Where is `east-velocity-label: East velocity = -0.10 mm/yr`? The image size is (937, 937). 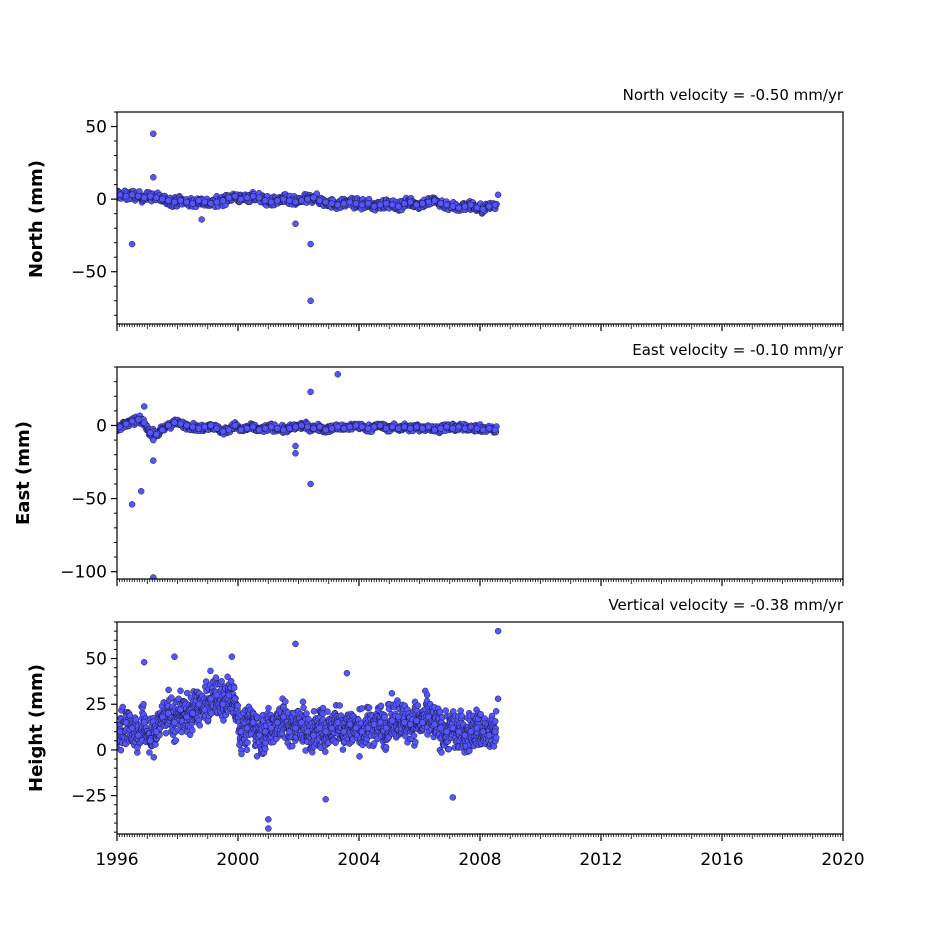 east-velocity-label: East velocity = -0.10 mm/yr is located at coordinates (738, 350).